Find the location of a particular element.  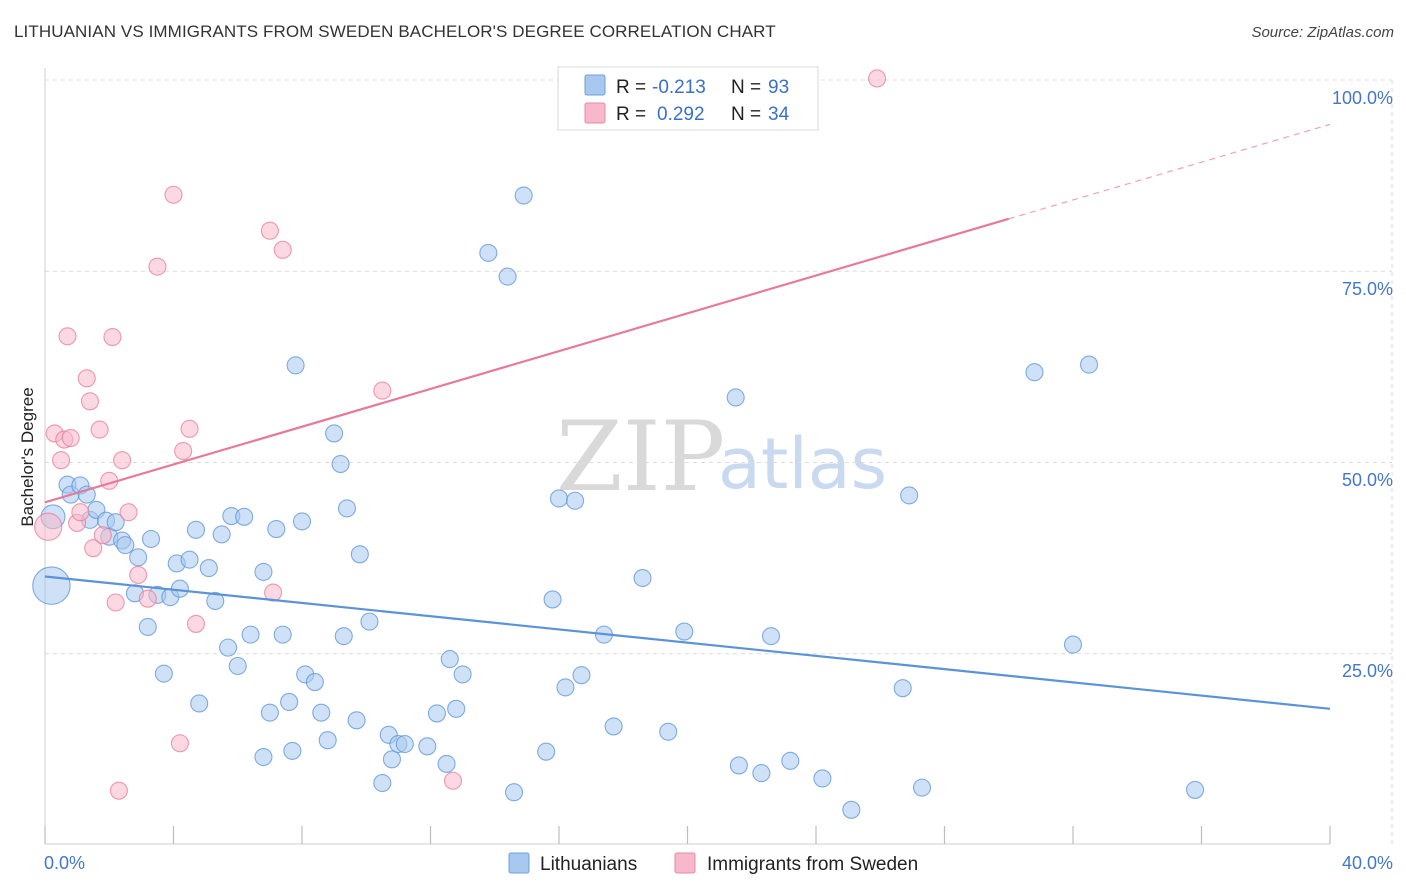

watermark-atlas: atlas is located at coordinates (802, 464).